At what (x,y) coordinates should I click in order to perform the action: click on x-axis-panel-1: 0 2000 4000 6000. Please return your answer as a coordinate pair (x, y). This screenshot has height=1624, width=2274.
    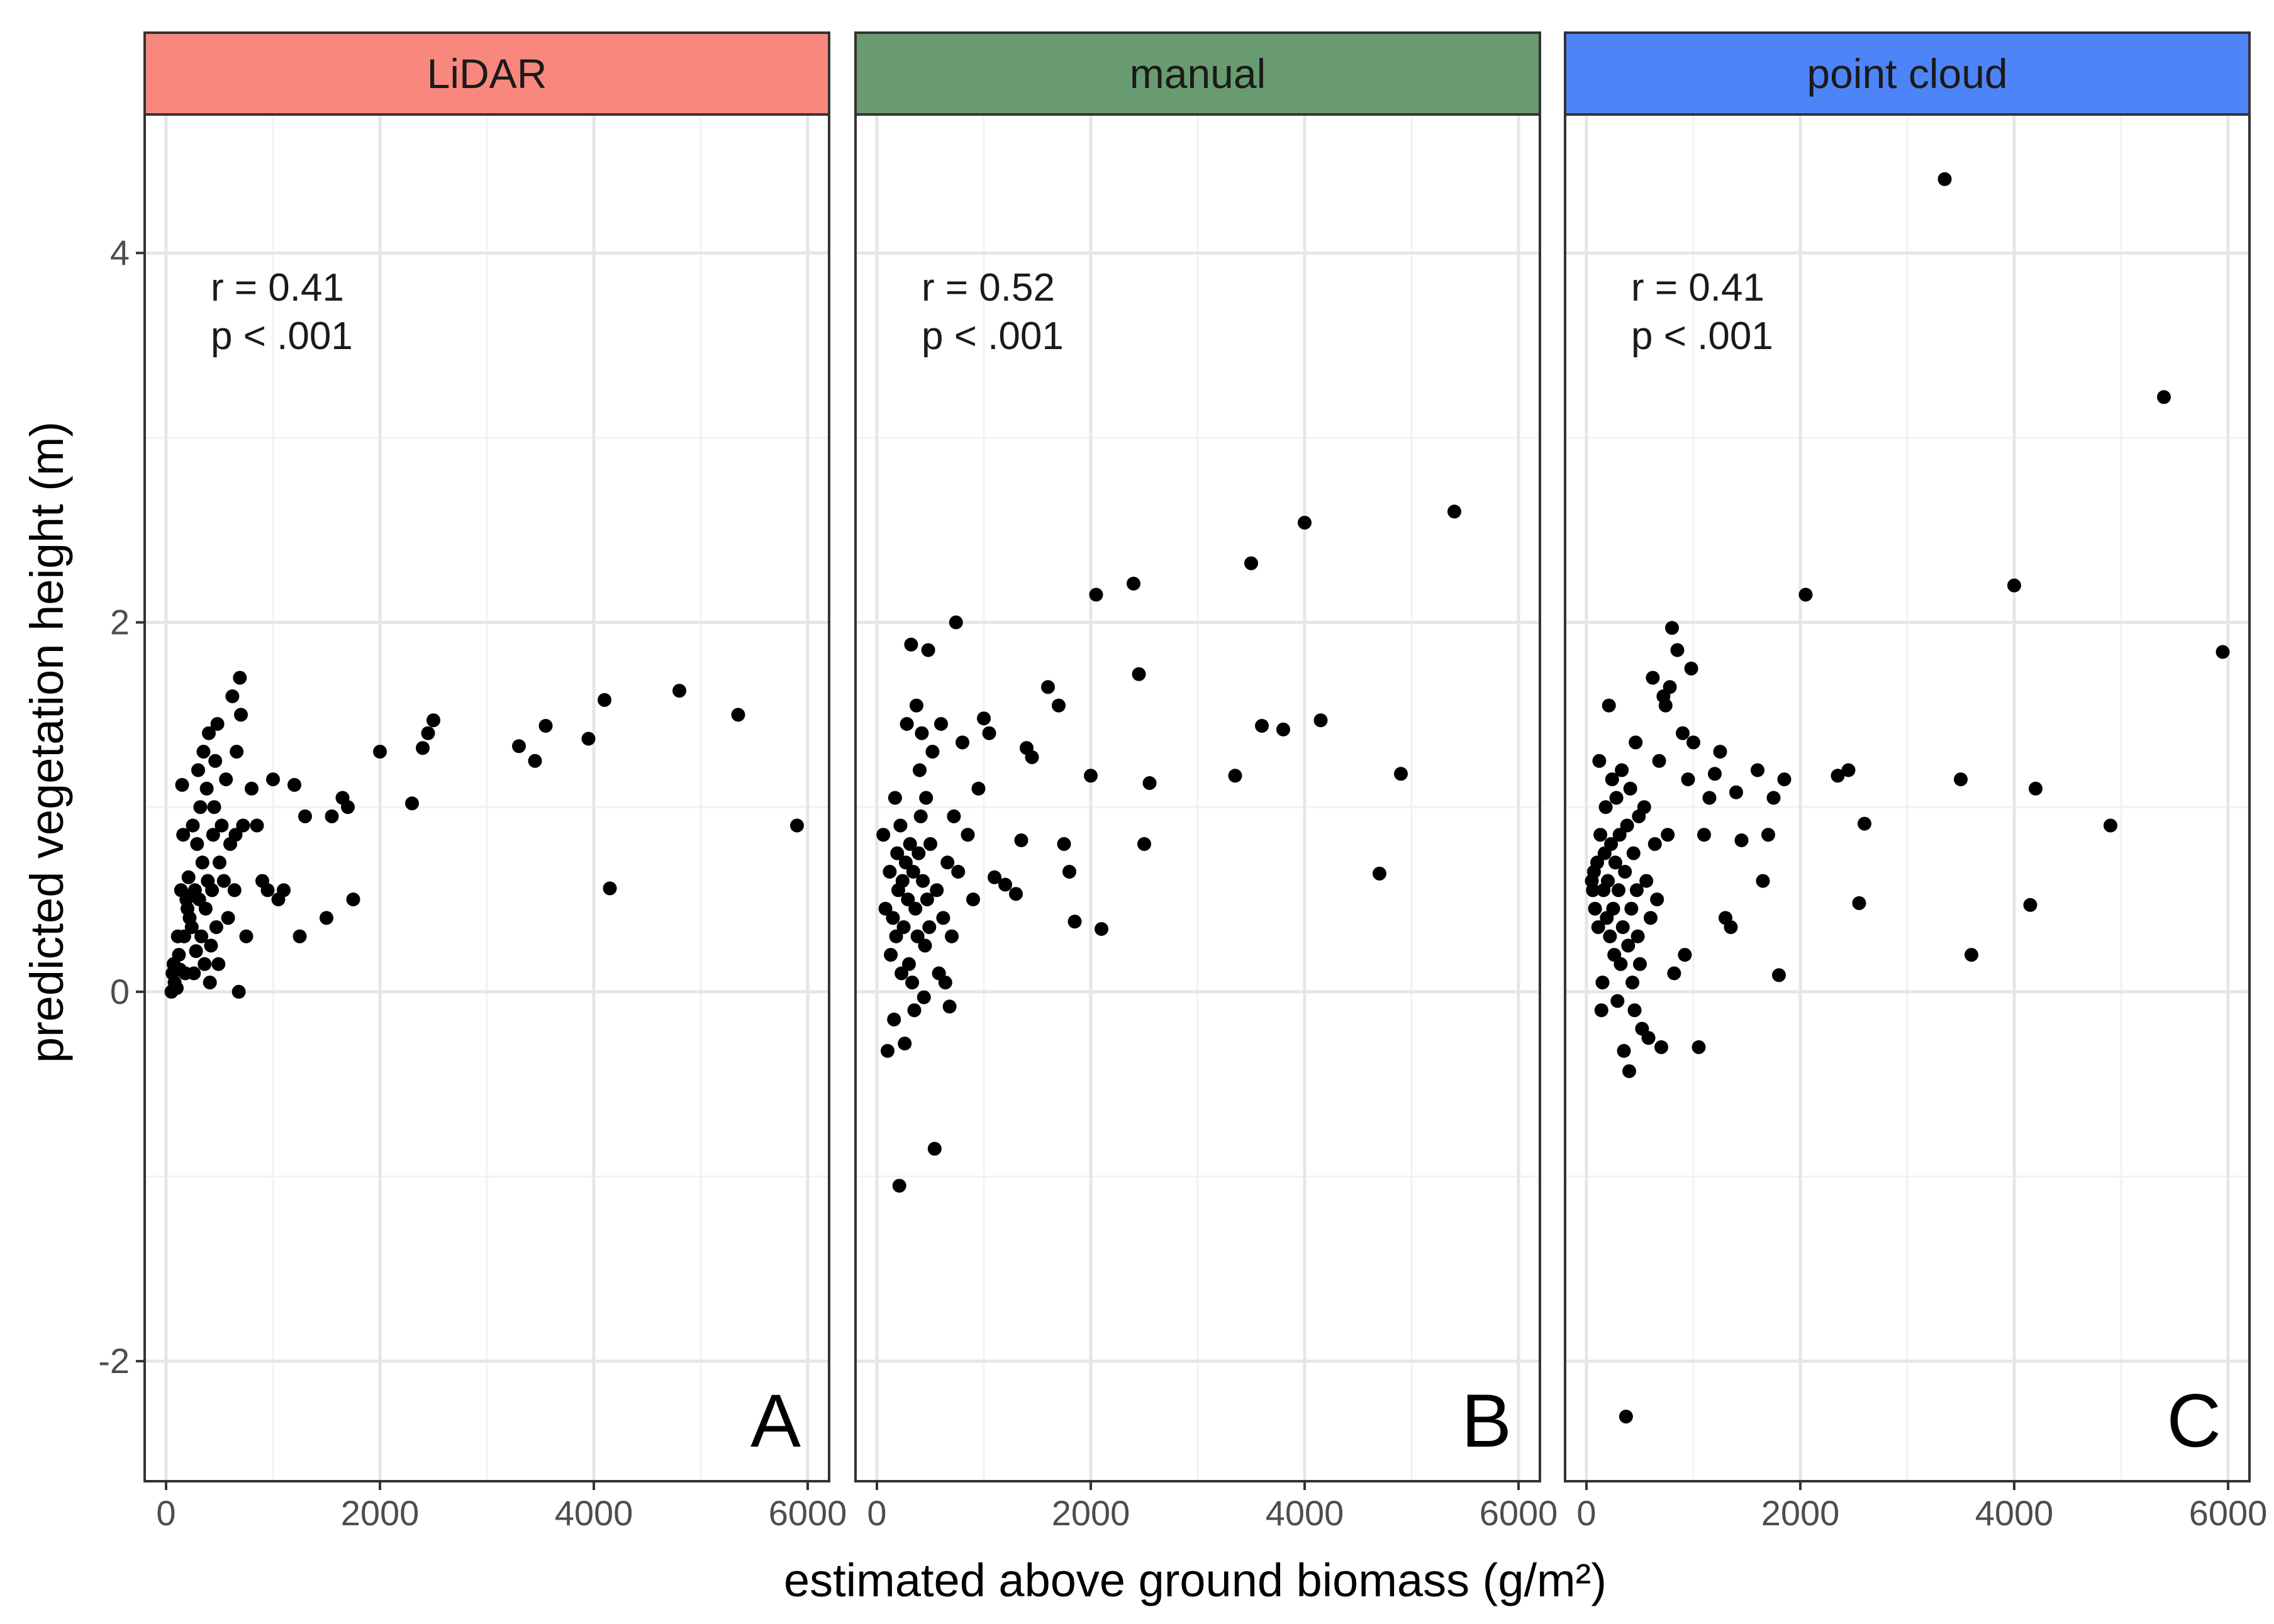
    Looking at the image, I should click on (1212, 1507).